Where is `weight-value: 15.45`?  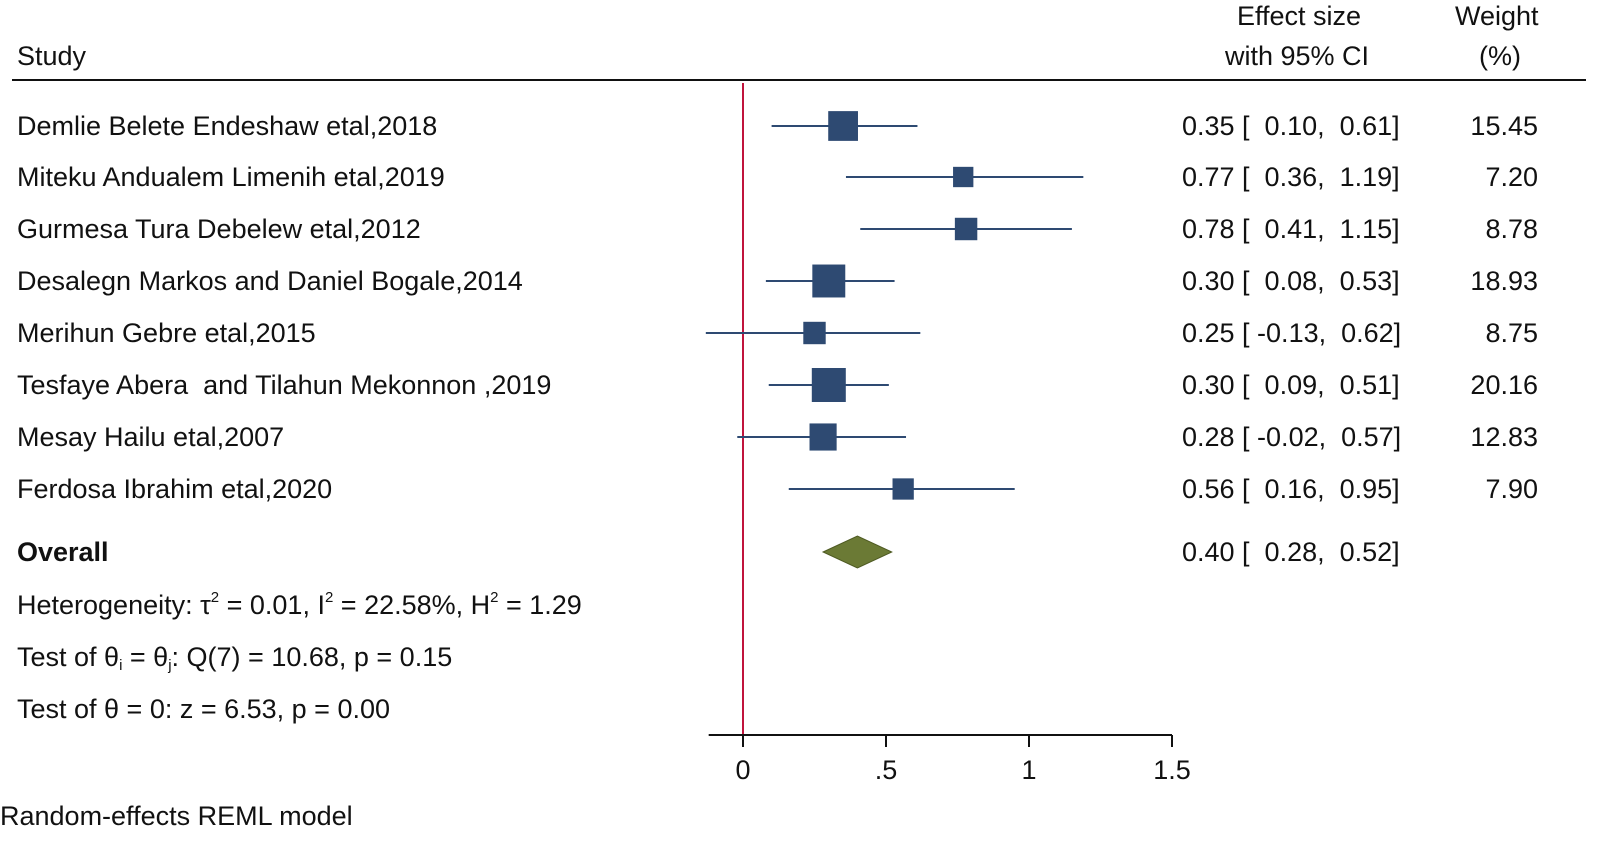
weight-value: 15.45 is located at coordinates (1504, 126).